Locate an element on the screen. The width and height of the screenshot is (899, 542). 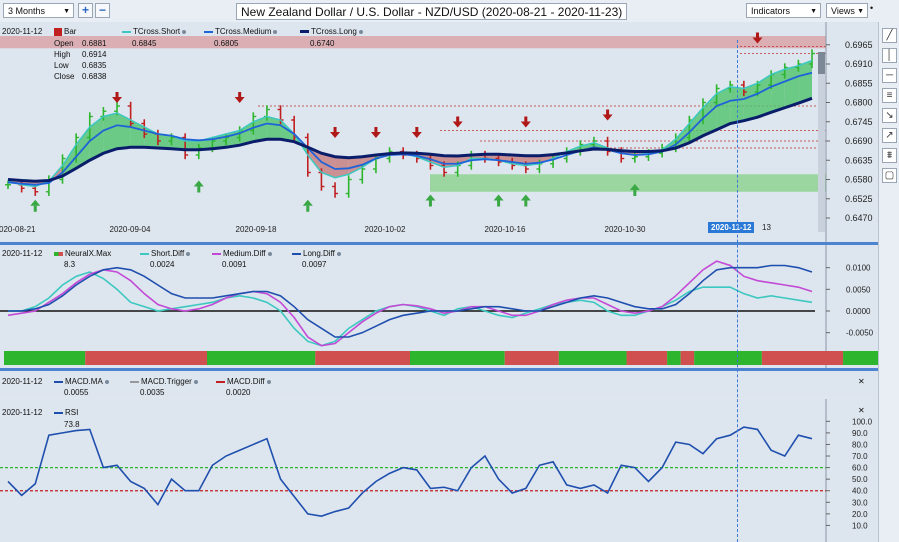
indicators-label: Indicators is located at coordinates (771, 11).